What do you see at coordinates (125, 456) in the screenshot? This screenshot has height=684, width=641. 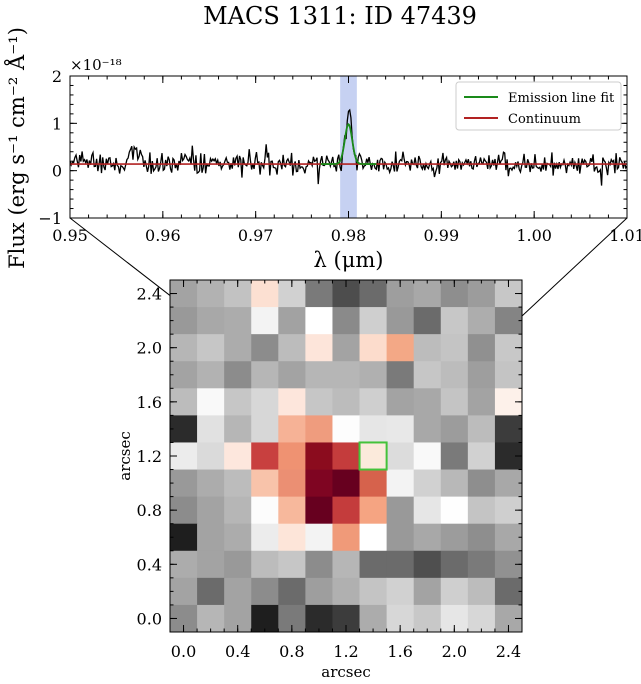 I see `heatmap-y-axis-label: arcsec` at bounding box center [125, 456].